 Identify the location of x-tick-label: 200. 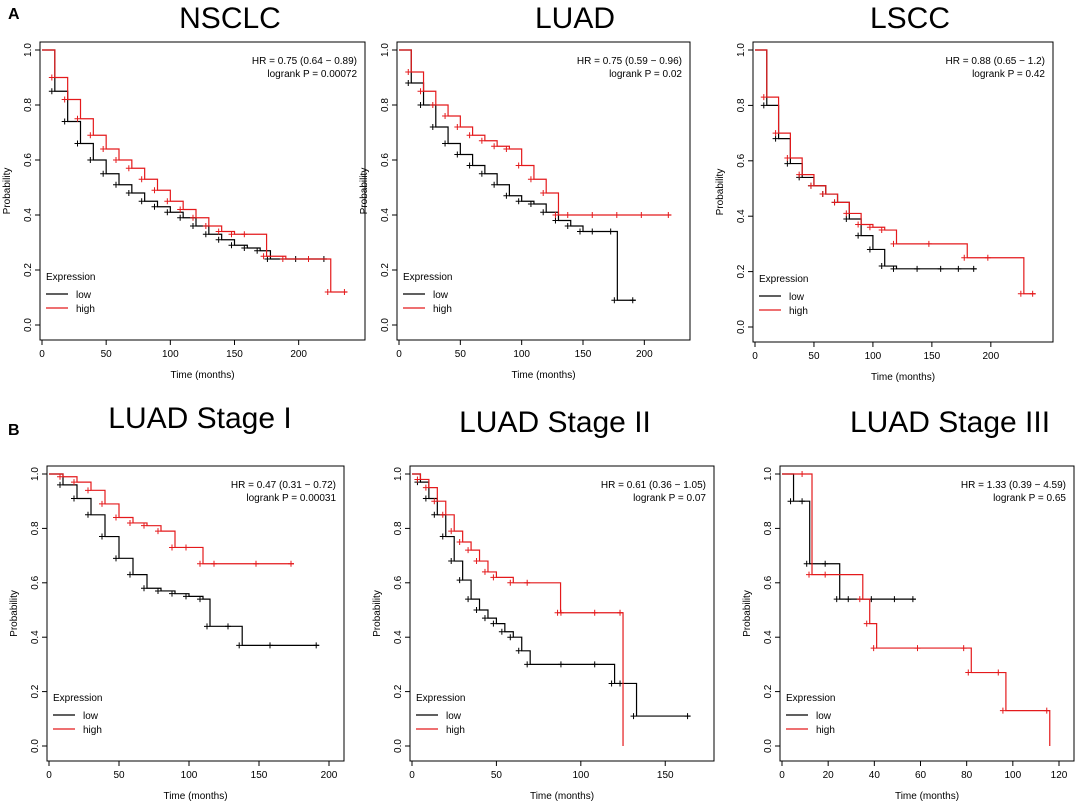
(298, 354).